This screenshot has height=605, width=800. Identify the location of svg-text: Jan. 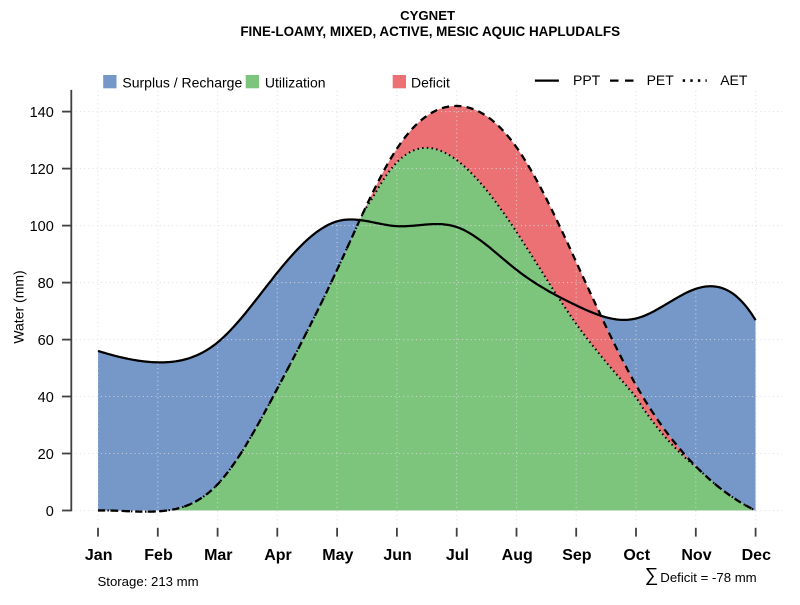
(99, 555).